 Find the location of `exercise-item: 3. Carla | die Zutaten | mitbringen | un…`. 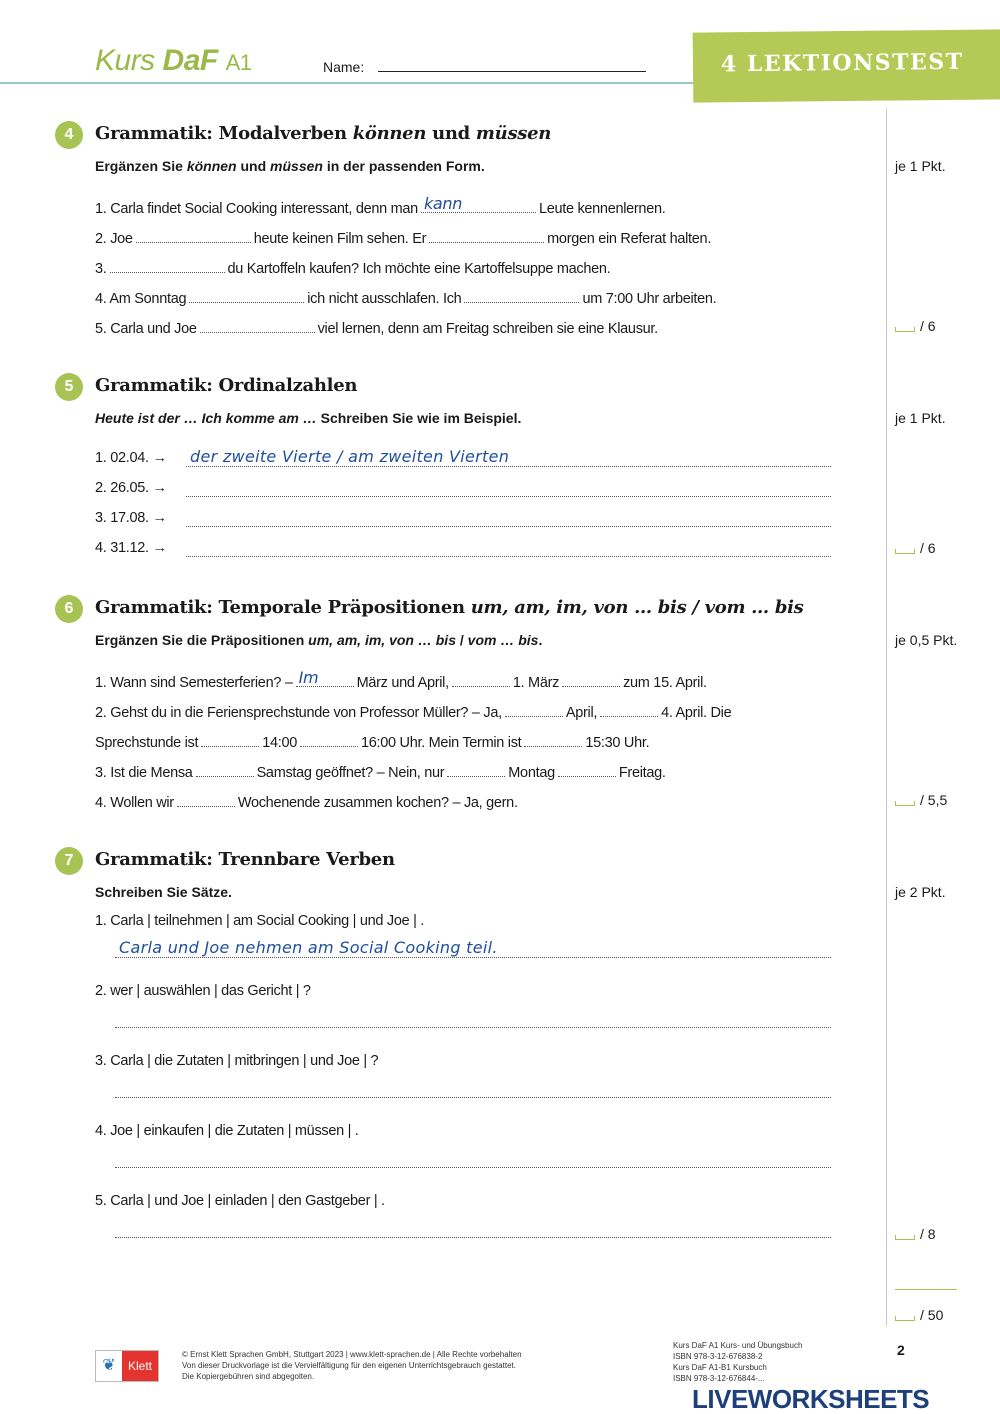

exercise-item: 3. Carla | die Zutaten | mitbringen | un… is located at coordinates (237, 1061).